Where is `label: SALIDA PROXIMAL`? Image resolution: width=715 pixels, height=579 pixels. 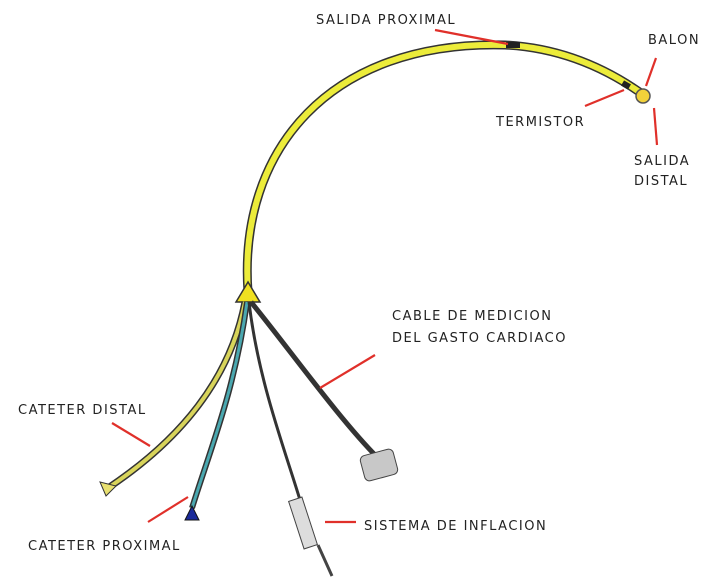 label: SALIDA PROXIMAL is located at coordinates (386, 20).